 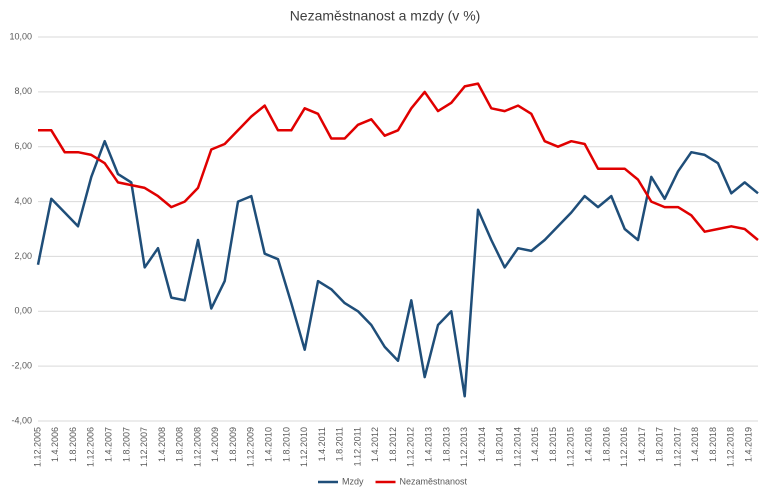 I want to click on x-tick-label: 1.4.2019, so click(x=748, y=444).